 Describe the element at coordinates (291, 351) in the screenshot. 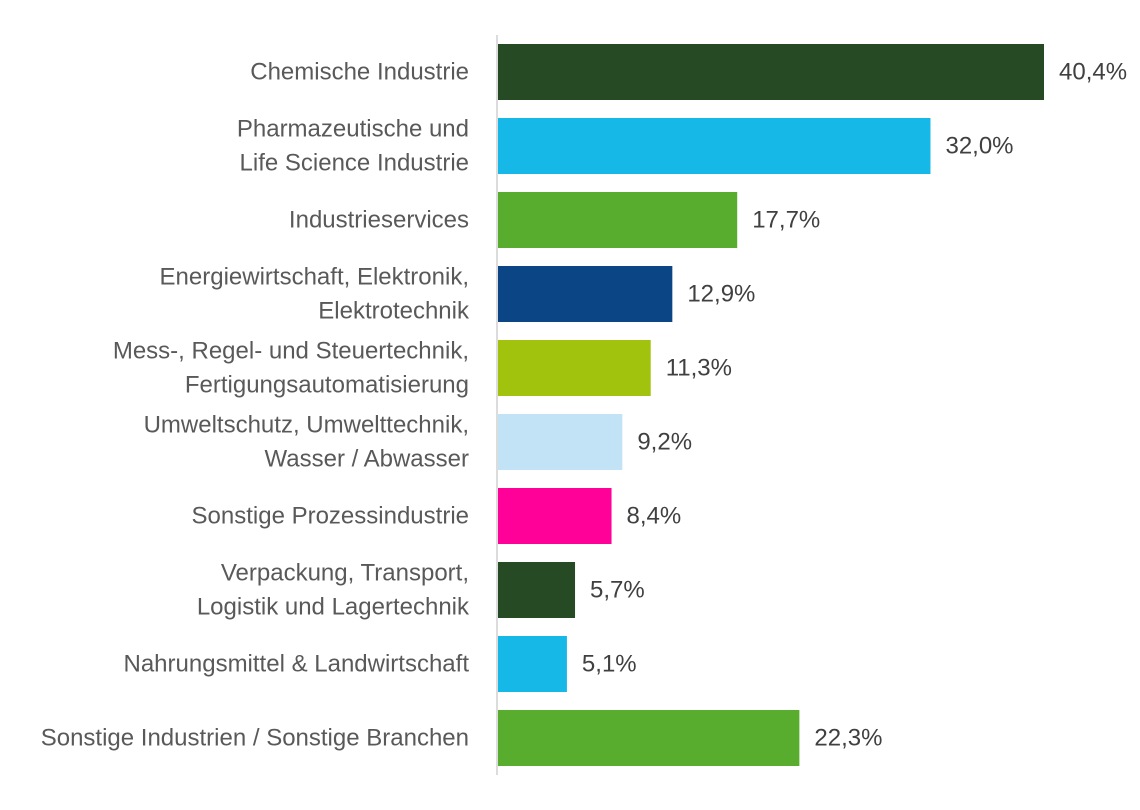

I see `category-label-line: Mess-, Regel- und Steuertechnik,` at that location.